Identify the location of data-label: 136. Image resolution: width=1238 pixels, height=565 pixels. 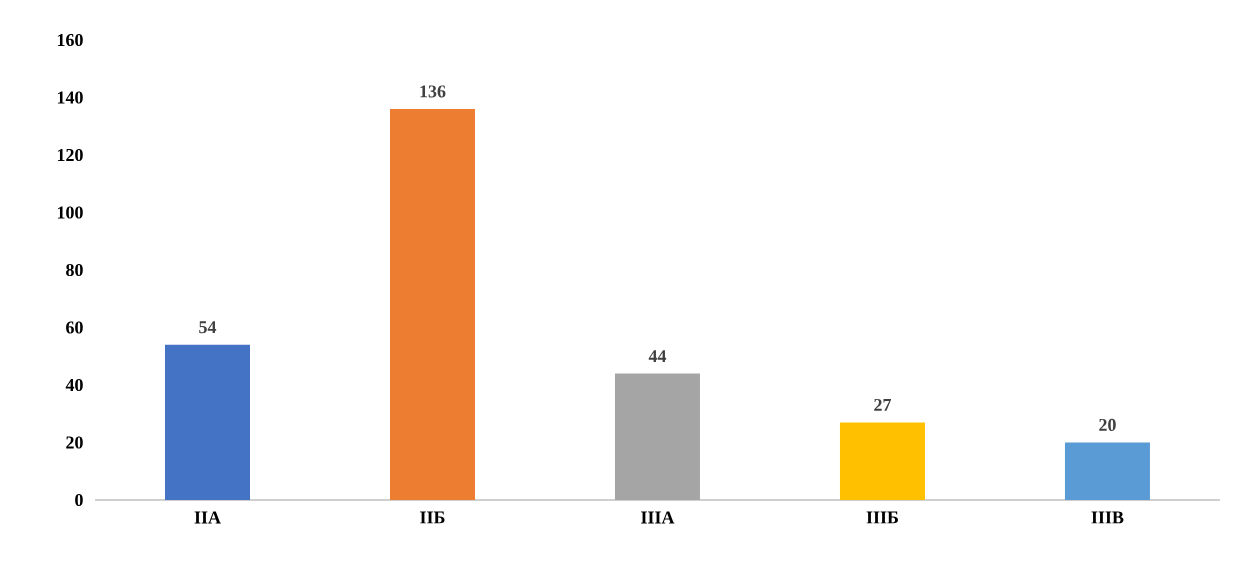
(433, 91).